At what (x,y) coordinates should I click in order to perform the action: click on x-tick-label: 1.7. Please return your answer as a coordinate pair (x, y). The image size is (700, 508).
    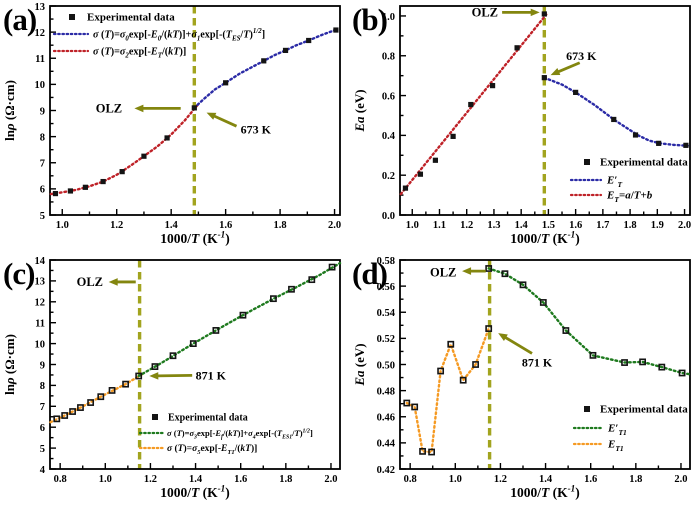
    Looking at the image, I should click on (602, 225).